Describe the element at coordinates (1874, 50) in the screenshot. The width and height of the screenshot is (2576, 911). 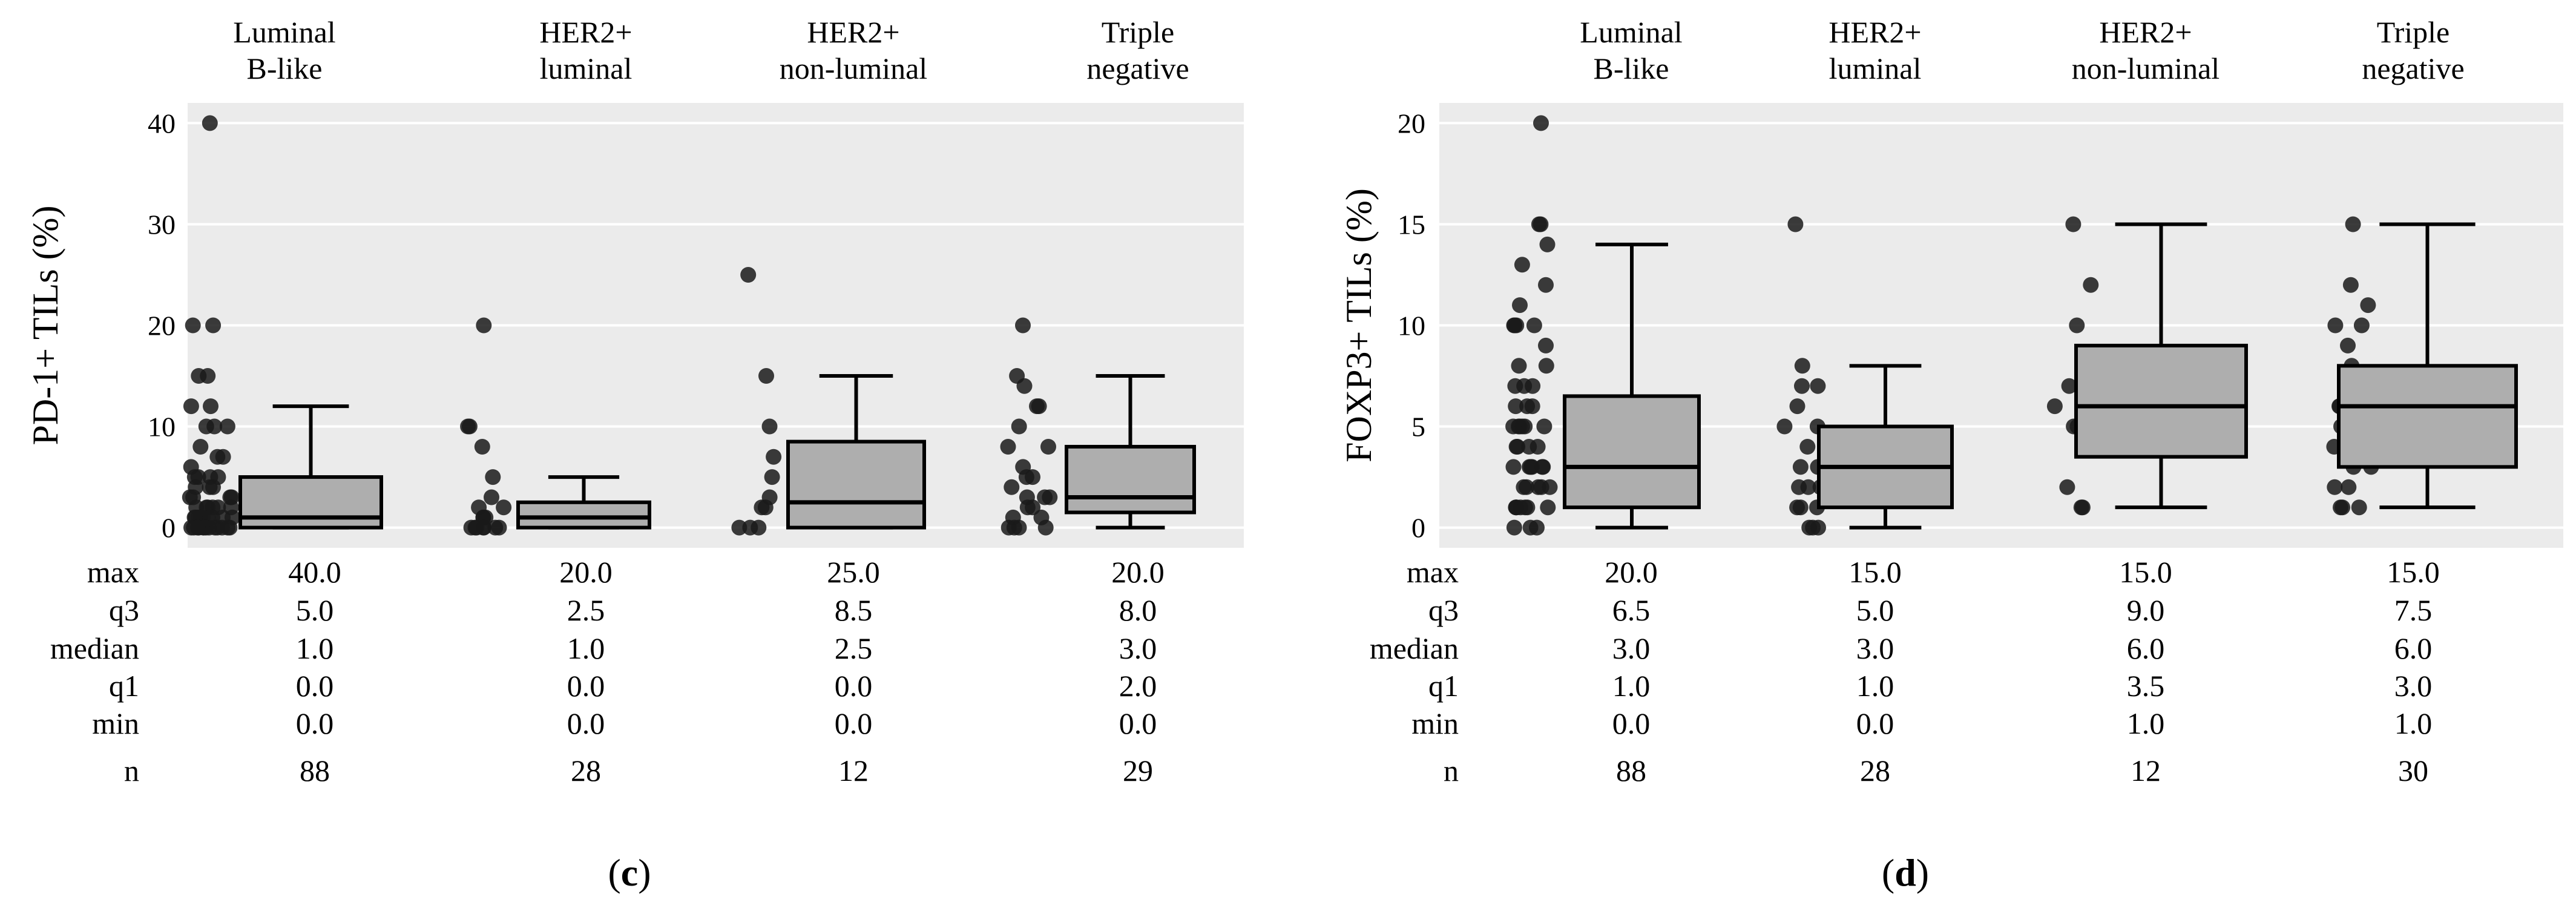
I see `category-label: HER2+ luminal` at that location.